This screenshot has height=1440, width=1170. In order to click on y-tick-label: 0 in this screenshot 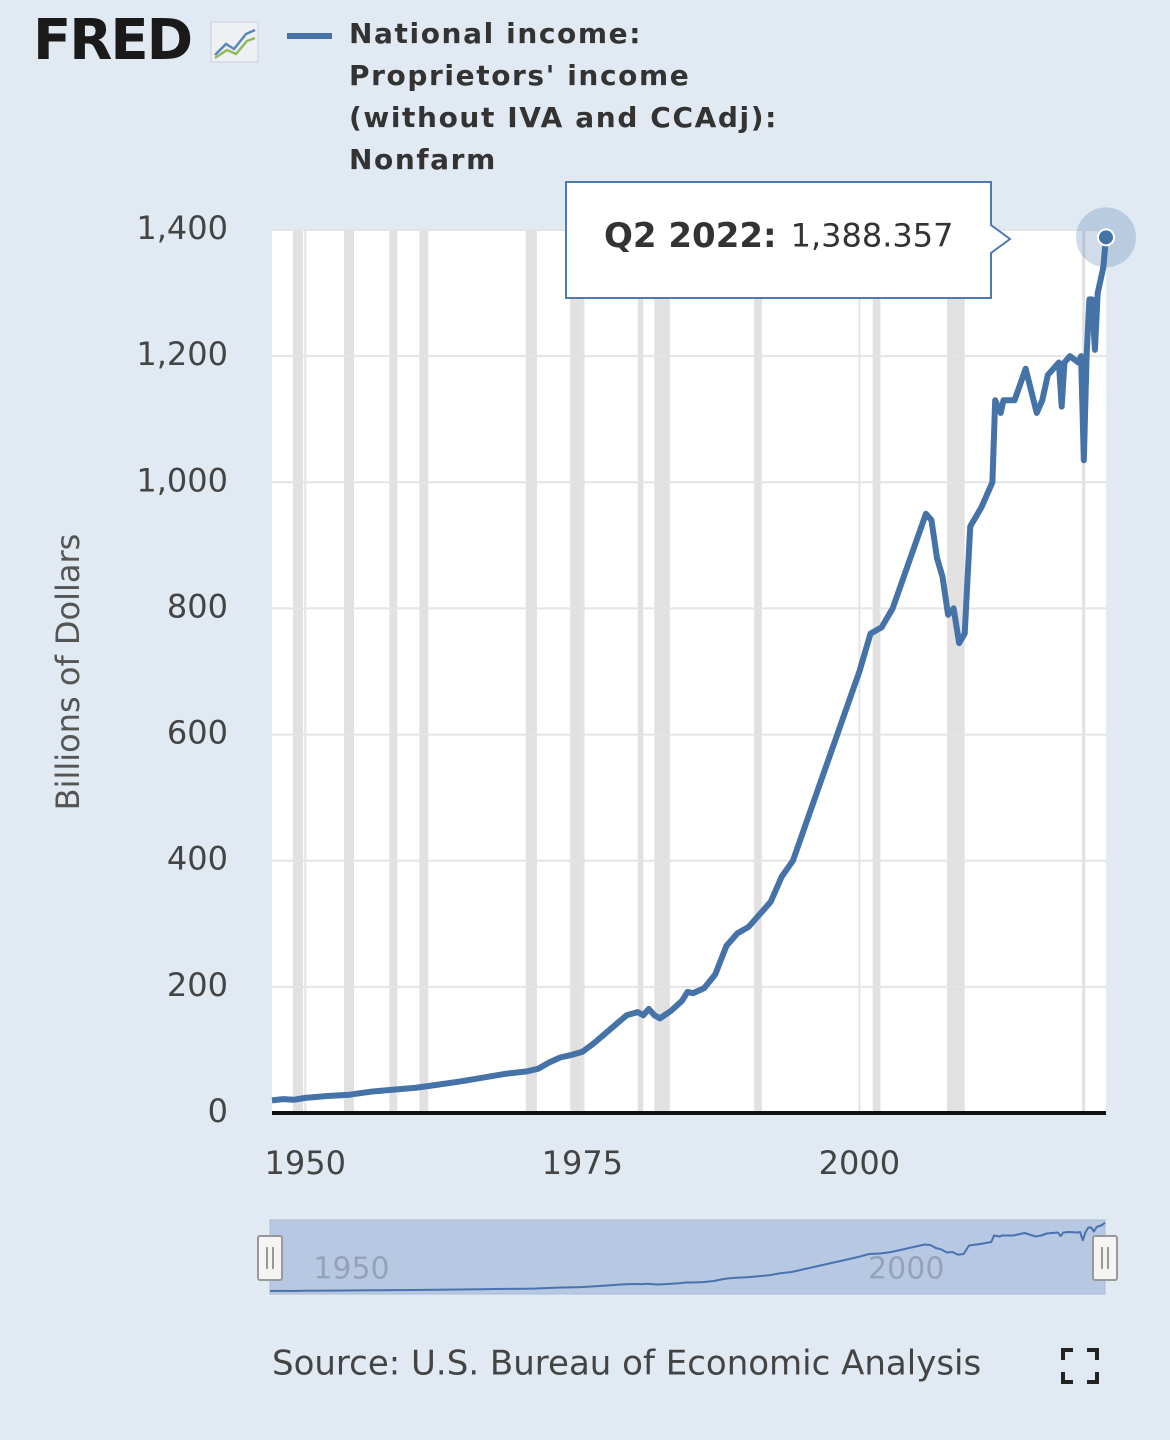, I will do `click(218, 1111)`.